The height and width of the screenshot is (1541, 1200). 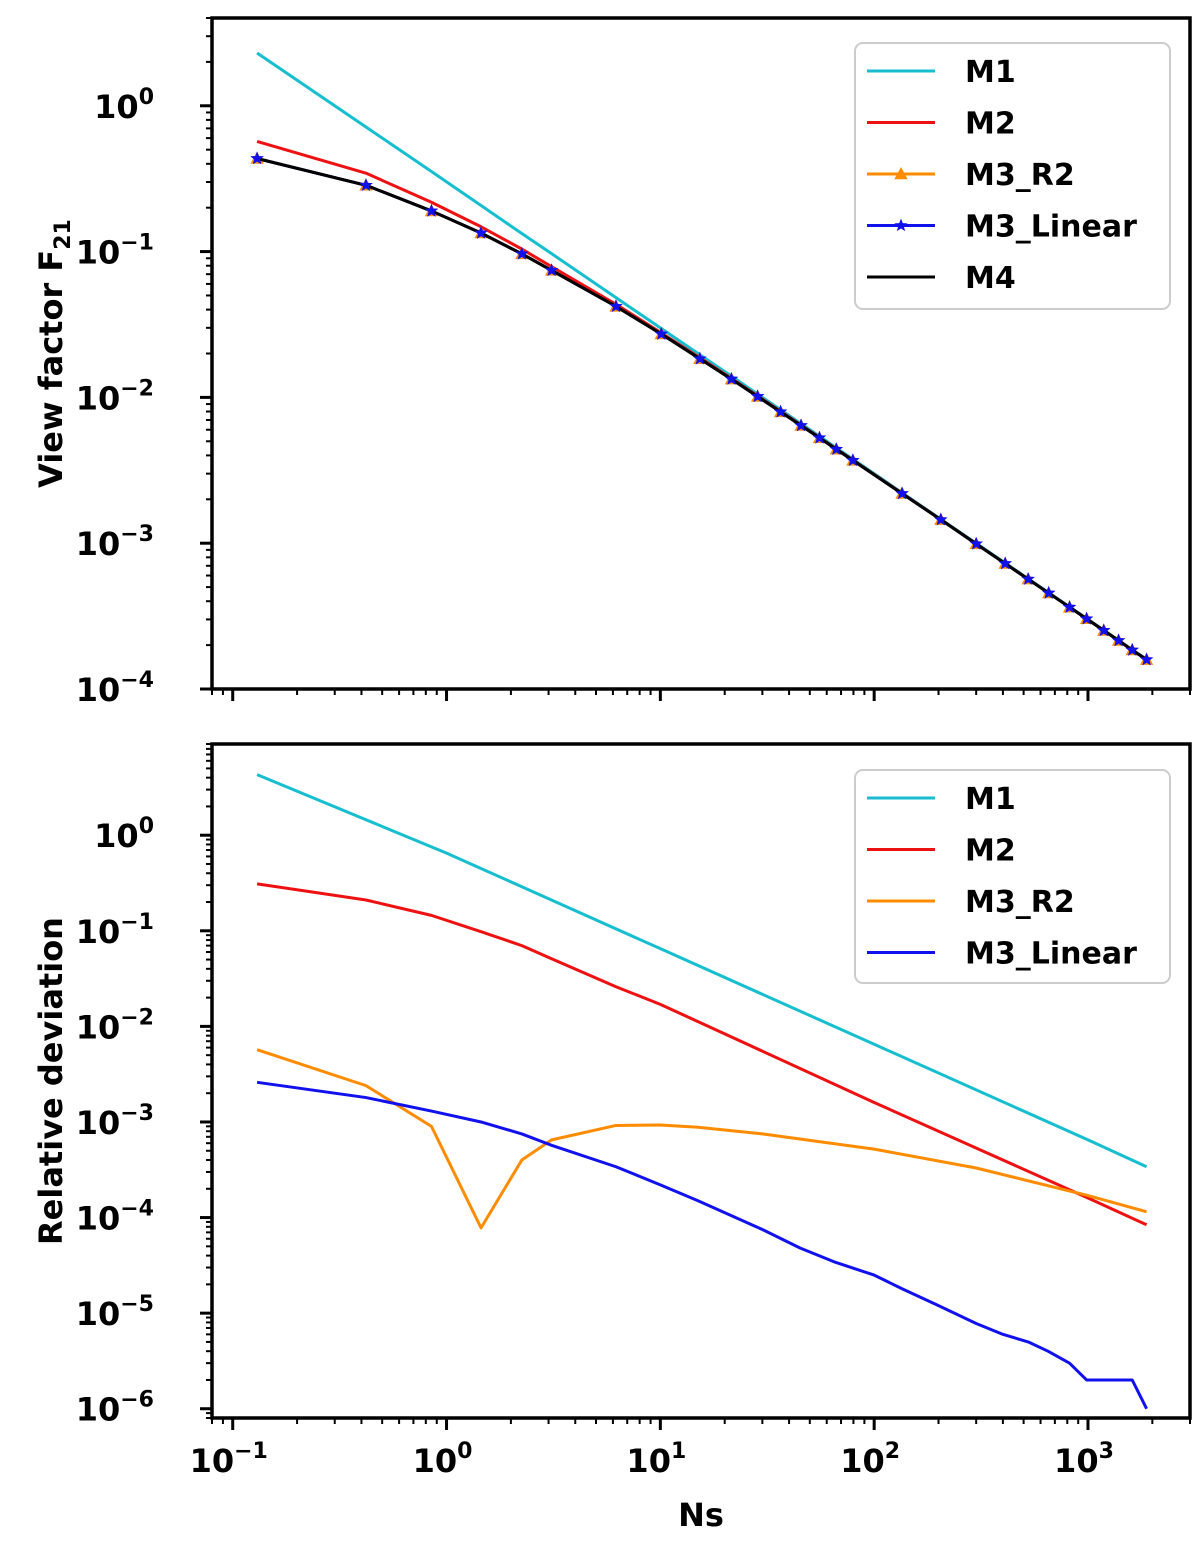 What do you see at coordinates (701, 1515) in the screenshot?
I see `x-axis-label: Ns` at bounding box center [701, 1515].